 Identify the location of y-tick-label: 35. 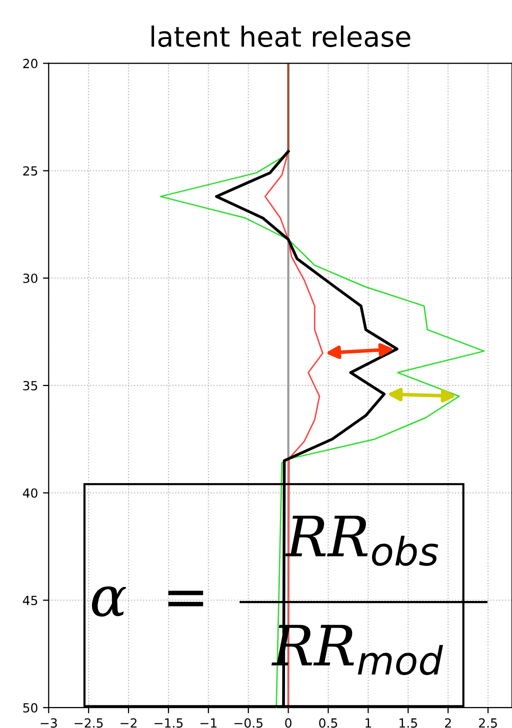
(30, 385).